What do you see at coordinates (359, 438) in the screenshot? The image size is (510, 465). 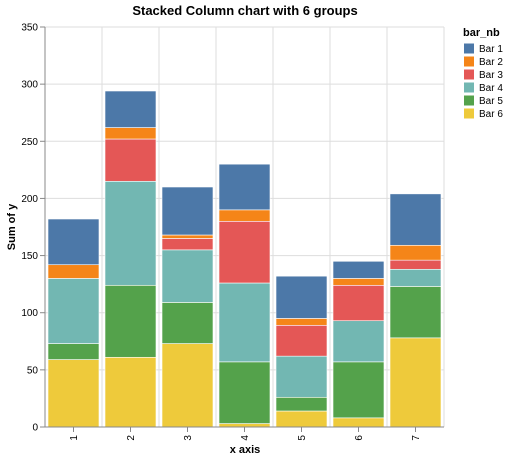 I see `x-tick-label: 6` at bounding box center [359, 438].